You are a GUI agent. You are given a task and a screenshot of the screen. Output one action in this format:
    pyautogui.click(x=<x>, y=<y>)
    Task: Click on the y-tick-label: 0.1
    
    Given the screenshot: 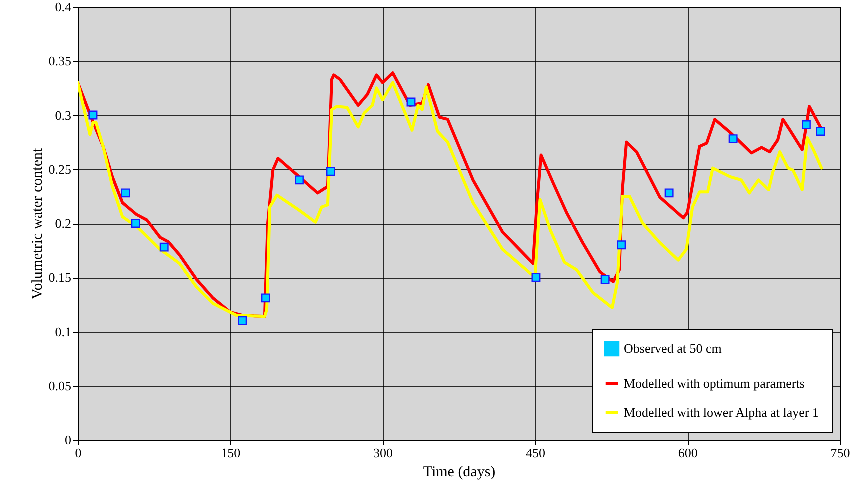 What is the action you would take?
    pyautogui.click(x=63, y=332)
    